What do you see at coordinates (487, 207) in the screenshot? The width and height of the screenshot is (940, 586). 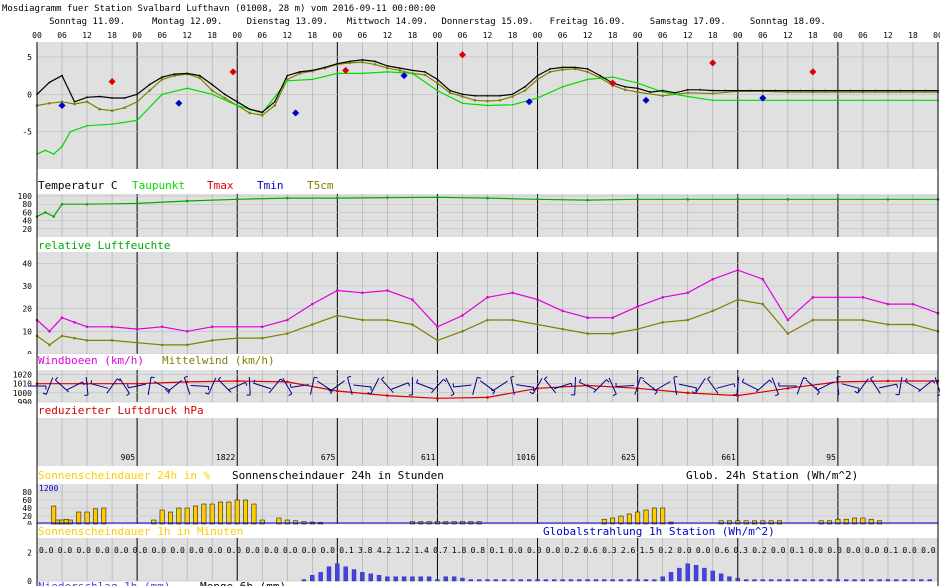 I see `humidity-line` at bounding box center [487, 207].